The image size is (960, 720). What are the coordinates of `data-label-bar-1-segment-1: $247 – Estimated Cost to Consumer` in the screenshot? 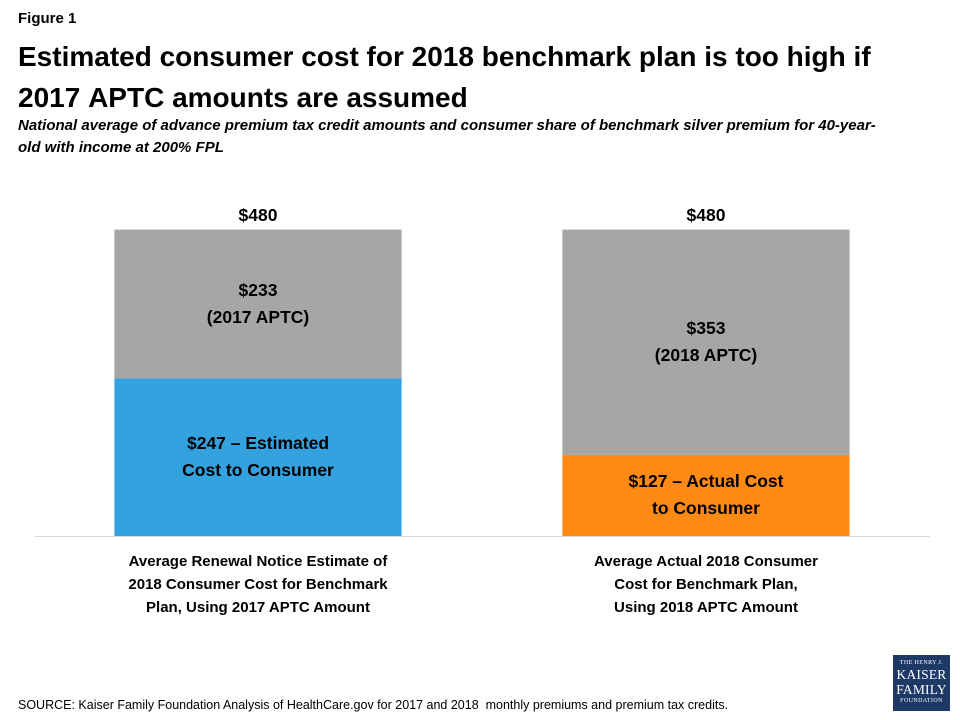 It's located at (258, 457).